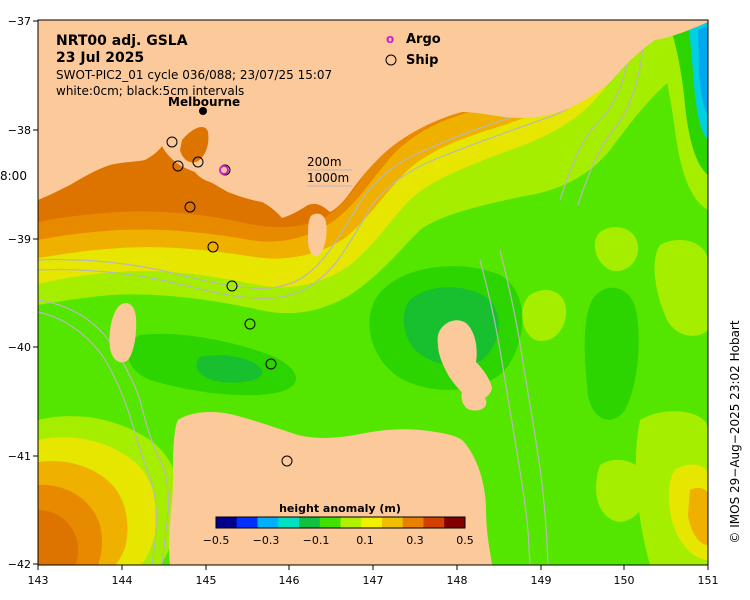 Image resolution: width=750 pixels, height=600 pixels. What do you see at coordinates (19, 239) in the screenshot?
I see `y-tick-label: −39` at bounding box center [19, 239].